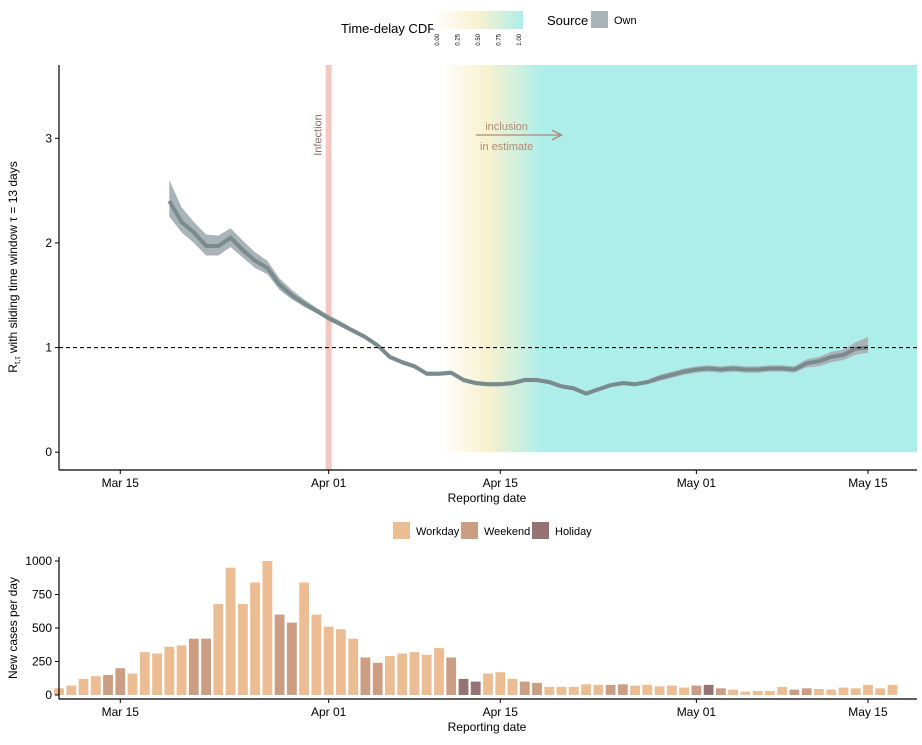 This screenshot has height=745, width=922. I want to click on inclusion-label-line1: inclusion, so click(506, 127).